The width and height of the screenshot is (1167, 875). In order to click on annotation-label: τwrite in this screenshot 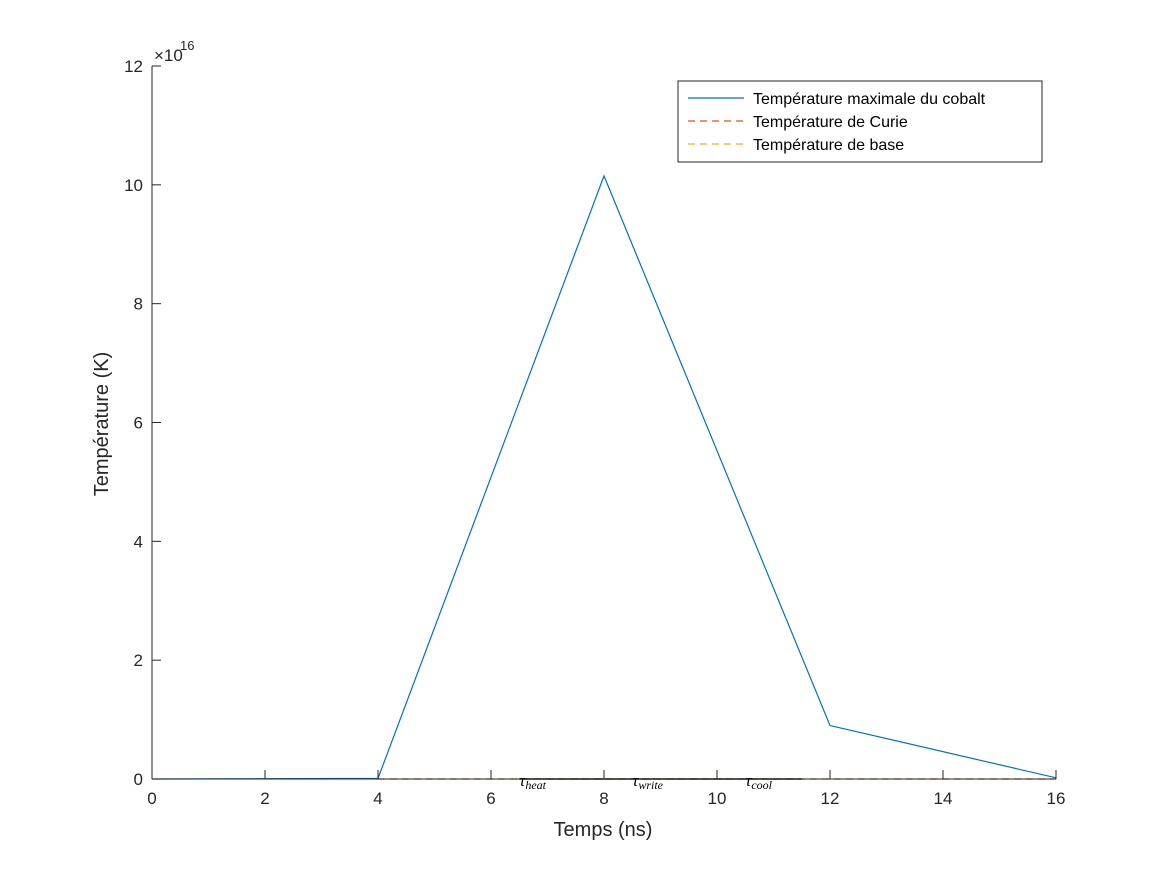, I will do `click(647, 781)`.